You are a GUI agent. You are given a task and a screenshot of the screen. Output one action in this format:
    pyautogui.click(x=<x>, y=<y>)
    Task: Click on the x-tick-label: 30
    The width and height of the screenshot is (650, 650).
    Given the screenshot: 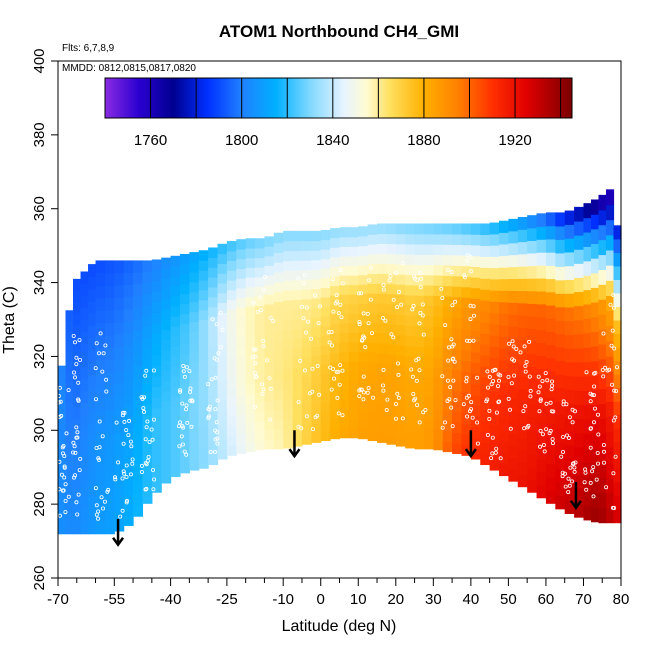 What is the action you would take?
    pyautogui.click(x=433, y=599)
    